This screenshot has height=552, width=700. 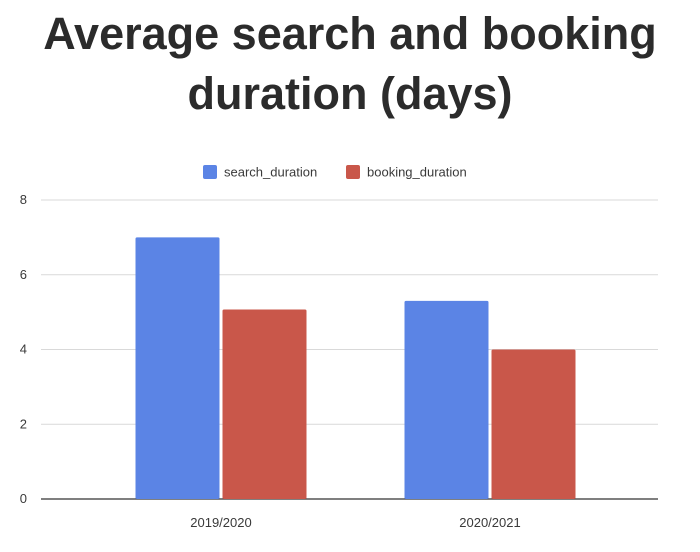 What do you see at coordinates (23, 498) in the screenshot?
I see `y-tick-label: 0` at bounding box center [23, 498].